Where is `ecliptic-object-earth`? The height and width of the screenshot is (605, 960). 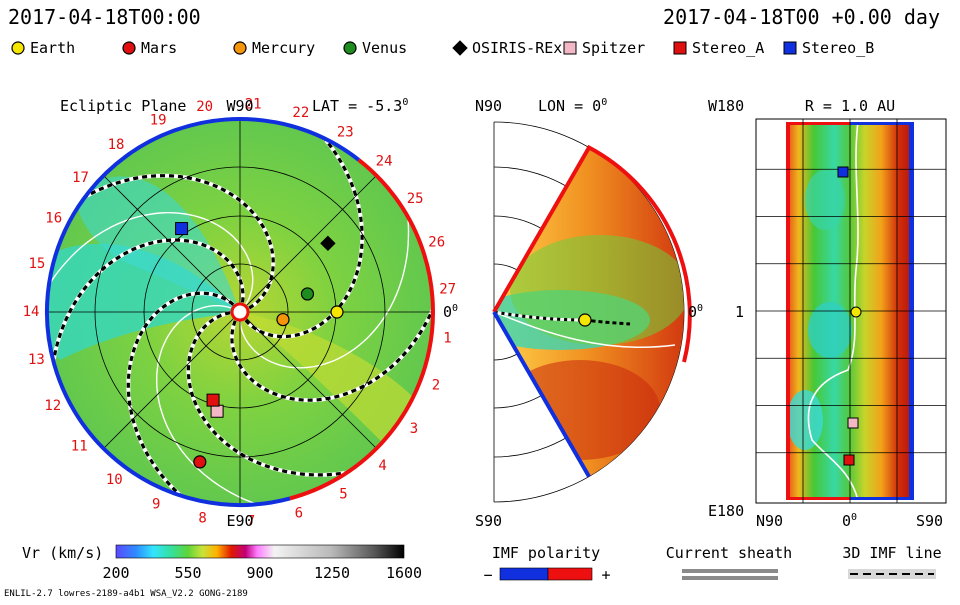
ecliptic-object-earth is located at coordinates (337, 312).